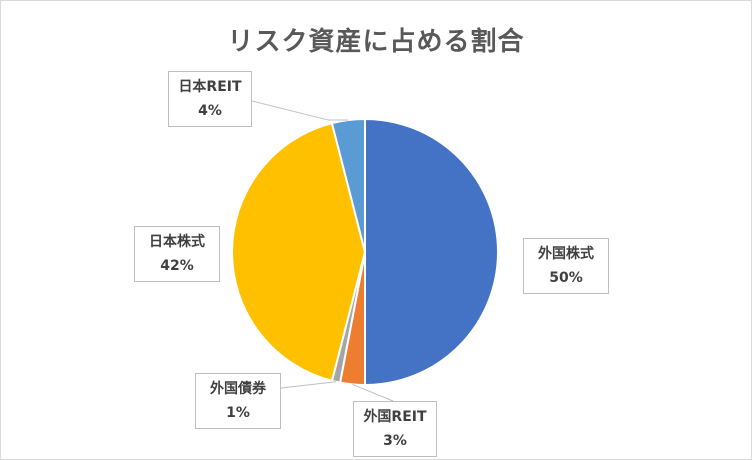 The image size is (752, 460). Describe the element at coordinates (177, 254) in the screenshot. I see `data-label-nihon-kabushiki: 日本株式 42%` at that location.